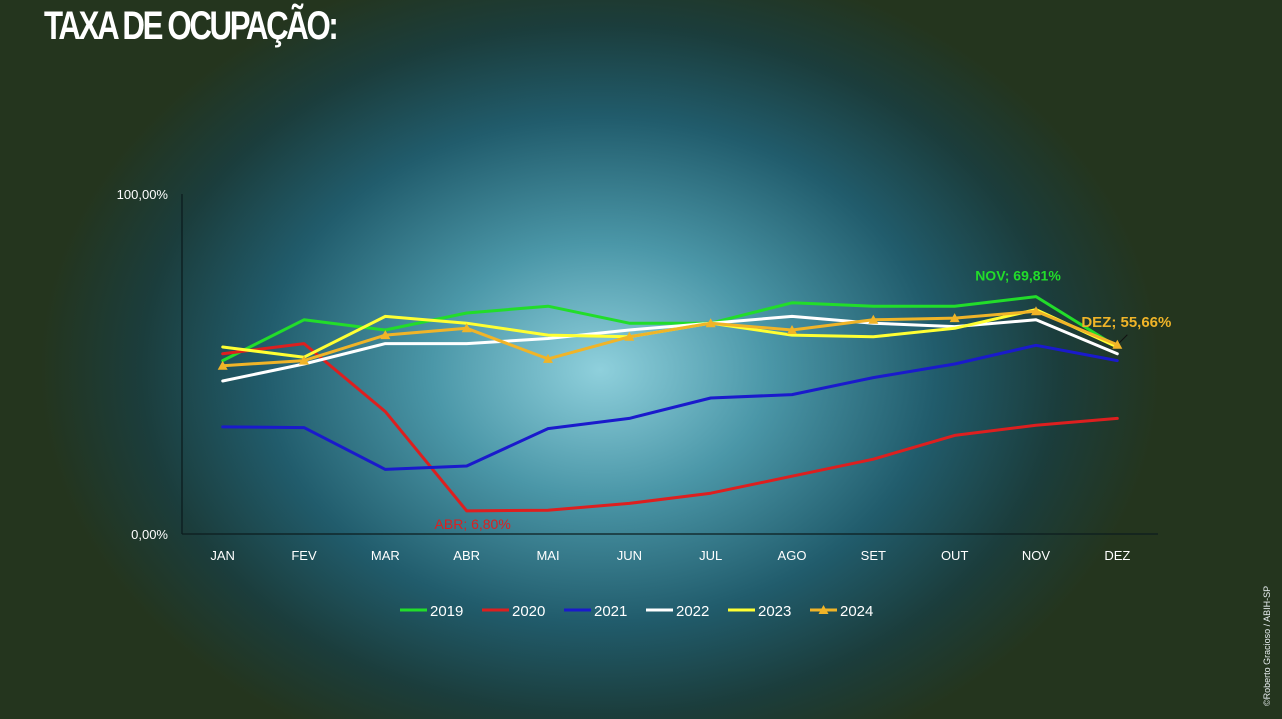  Describe the element at coordinates (792, 555) in the screenshot. I see `x-tick-label: AGO` at that location.